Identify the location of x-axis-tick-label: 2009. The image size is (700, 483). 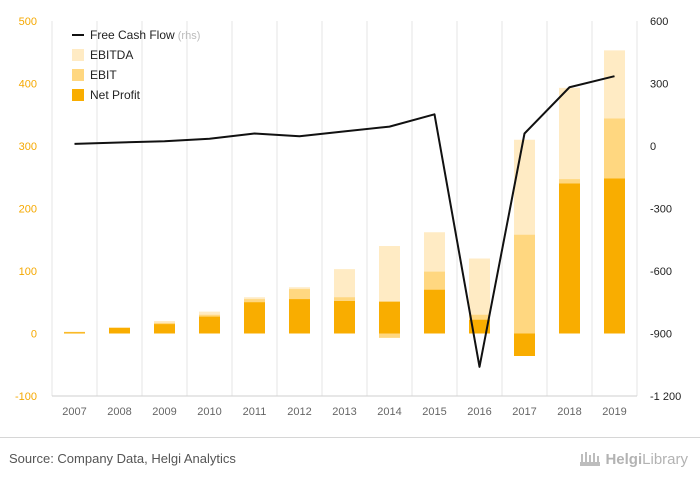
(164, 412).